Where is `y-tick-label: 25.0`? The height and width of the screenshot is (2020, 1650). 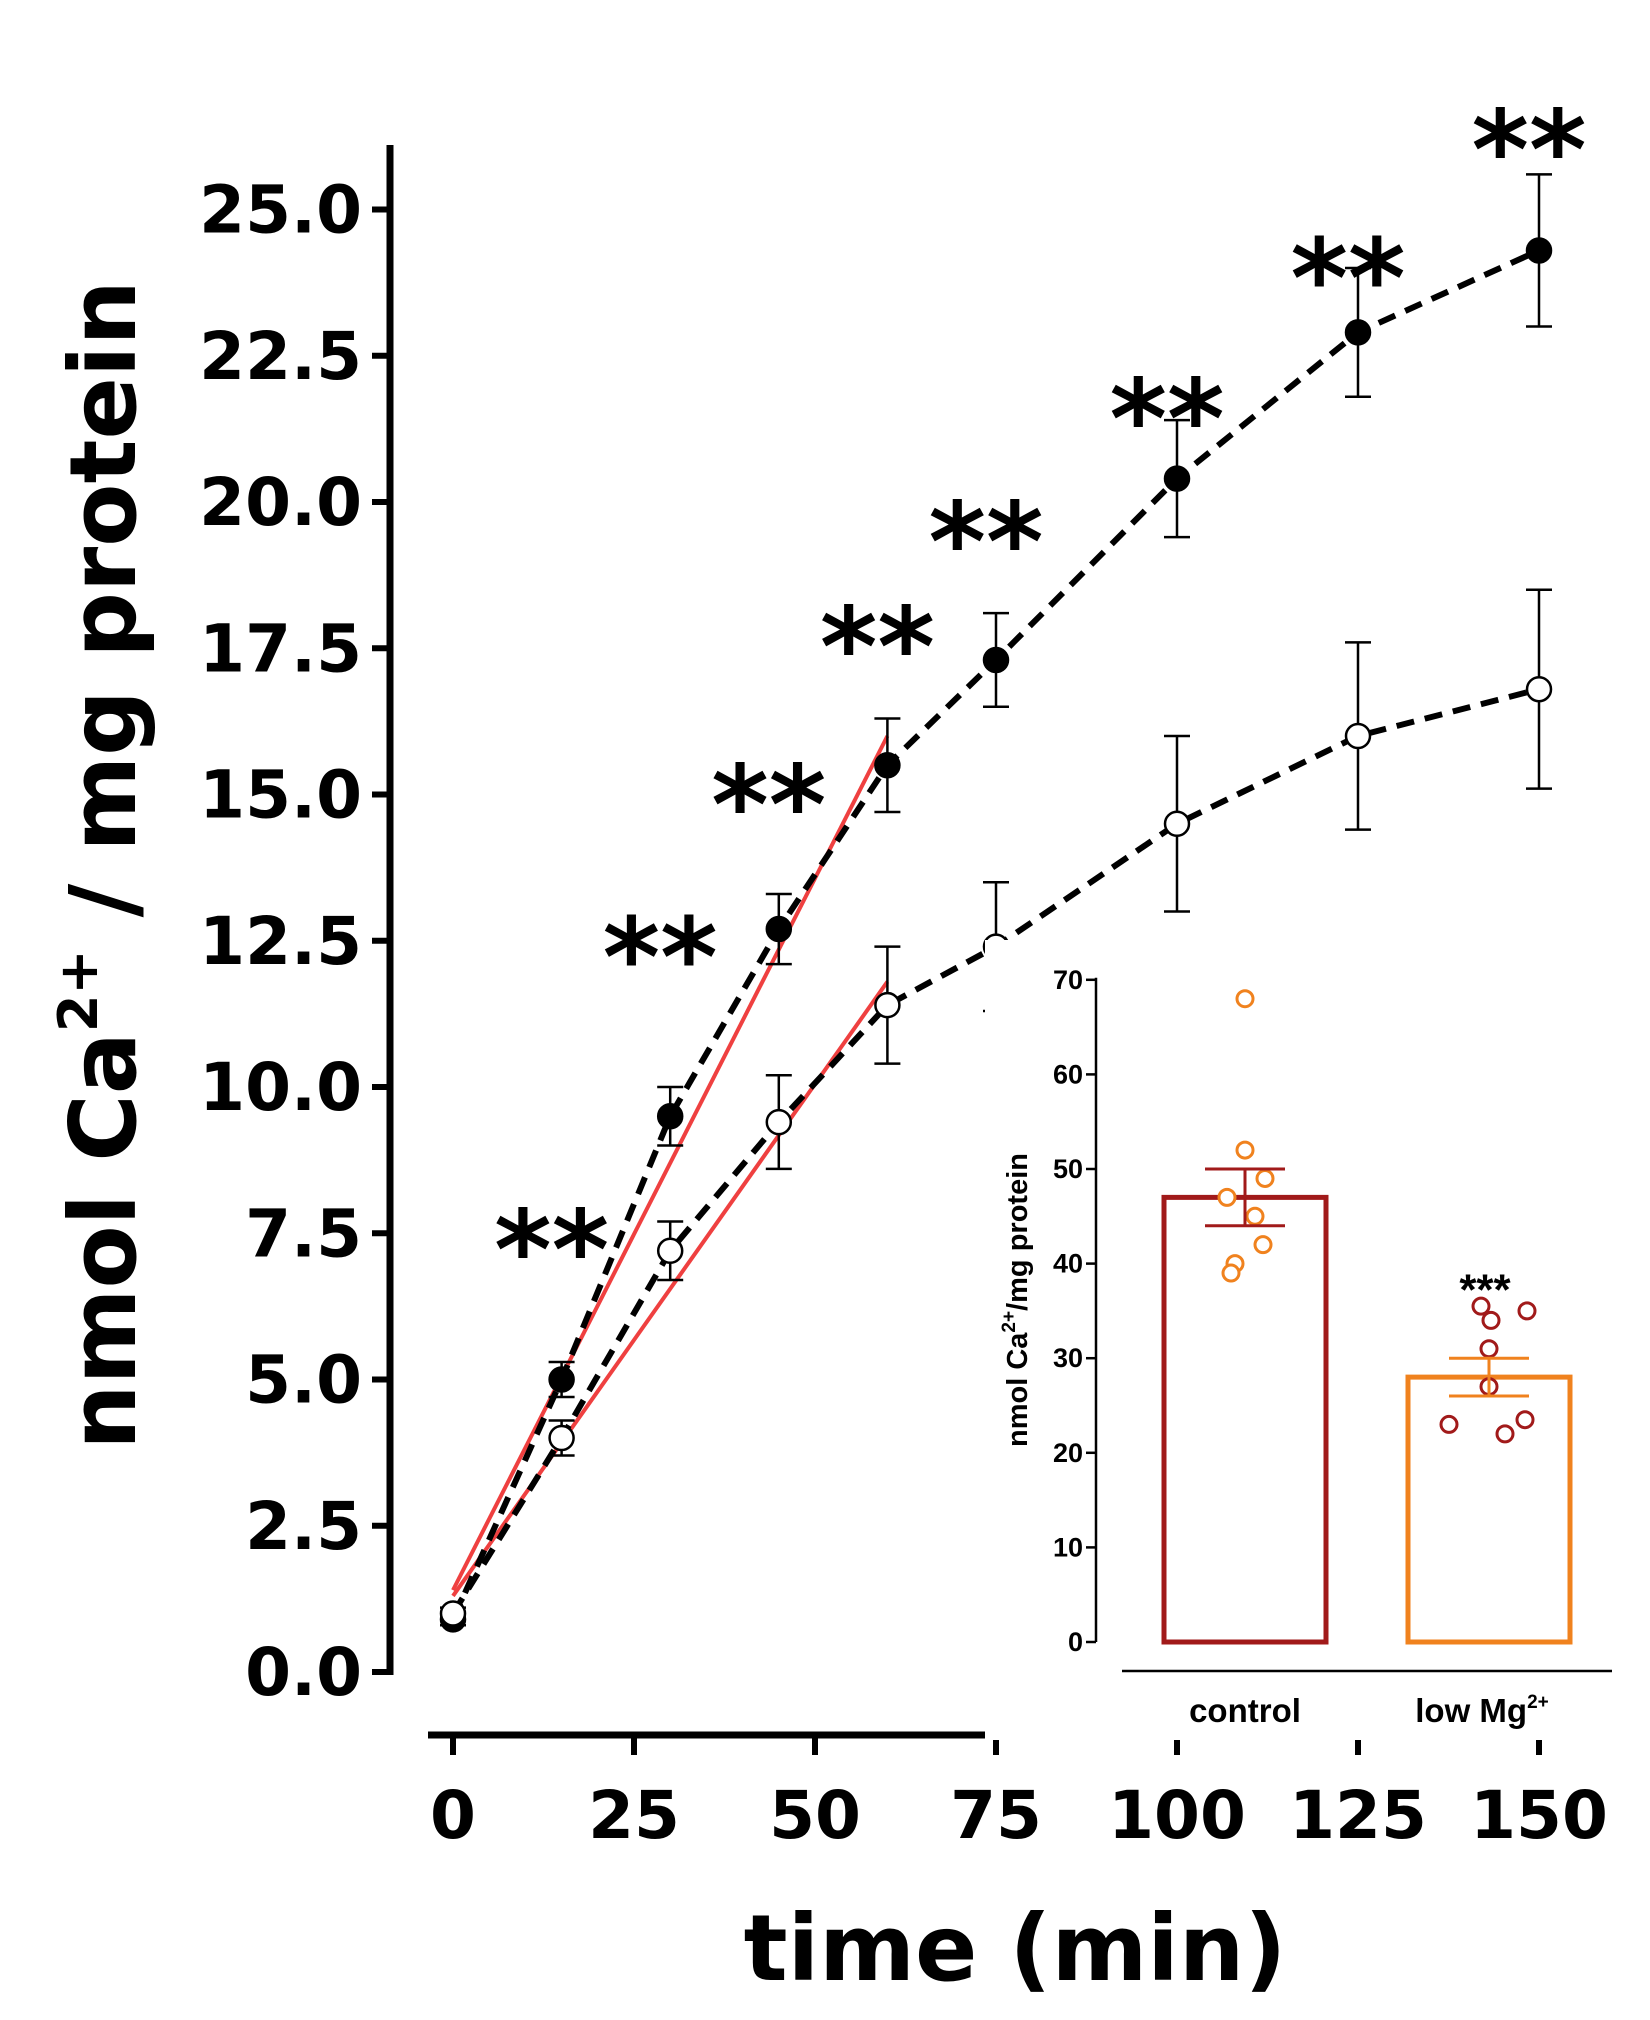 y-tick-label: 25.0 is located at coordinates (280, 210).